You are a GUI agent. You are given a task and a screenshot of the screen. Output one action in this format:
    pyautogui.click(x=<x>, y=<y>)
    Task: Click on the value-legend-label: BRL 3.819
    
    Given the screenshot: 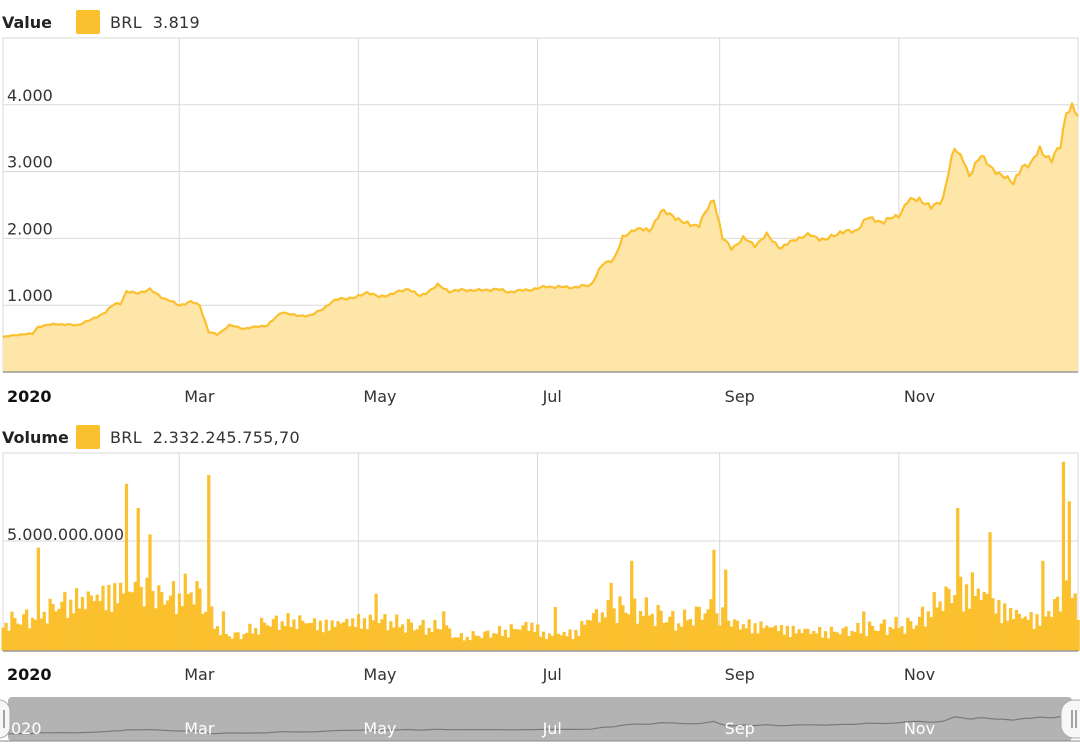 What is the action you would take?
    pyautogui.click(x=155, y=22)
    